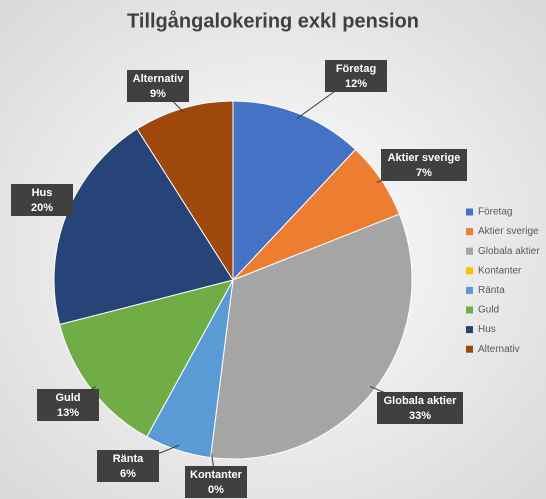  I want to click on chart-title: Tillgångalokering exkl pension, so click(273, 20).